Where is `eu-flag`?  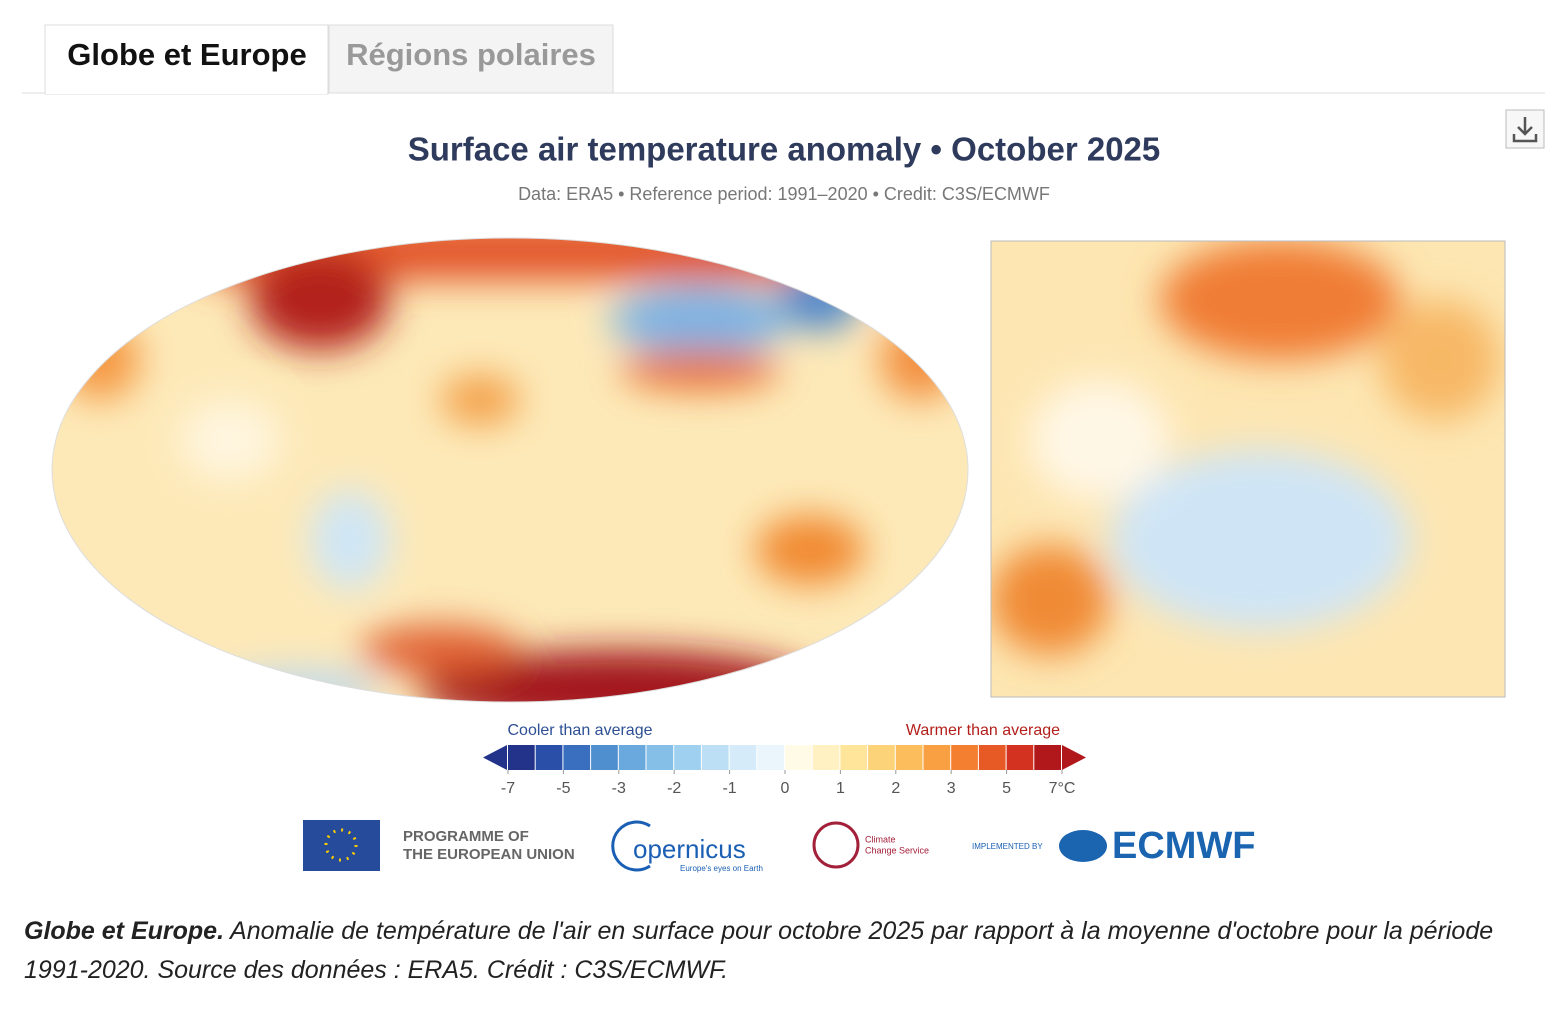
eu-flag is located at coordinates (341, 845).